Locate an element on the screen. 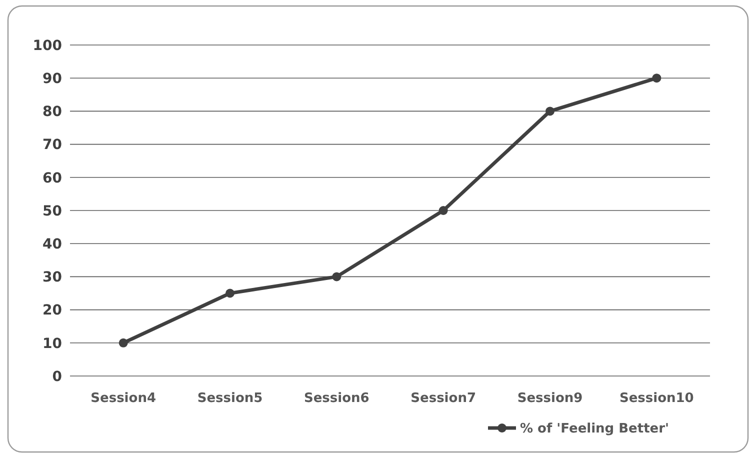 Image resolution: width=755 pixels, height=458 pixels. y-tick-label: 0 is located at coordinates (57, 376).